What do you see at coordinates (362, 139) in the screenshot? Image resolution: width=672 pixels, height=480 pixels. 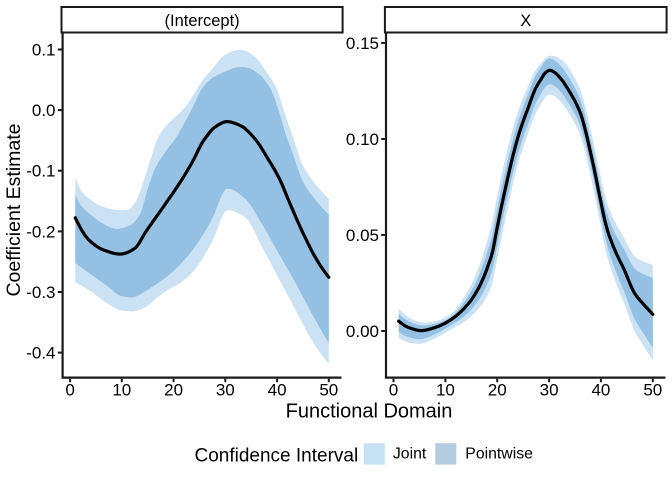 I see `svg-text: 0.10` at bounding box center [362, 139].